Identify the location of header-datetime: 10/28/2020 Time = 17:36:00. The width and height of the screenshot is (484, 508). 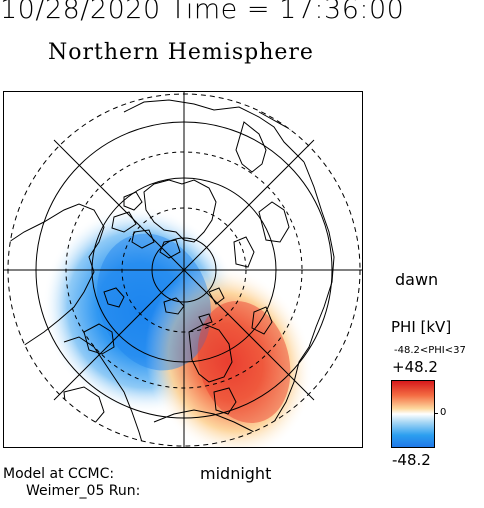
(202, 12).